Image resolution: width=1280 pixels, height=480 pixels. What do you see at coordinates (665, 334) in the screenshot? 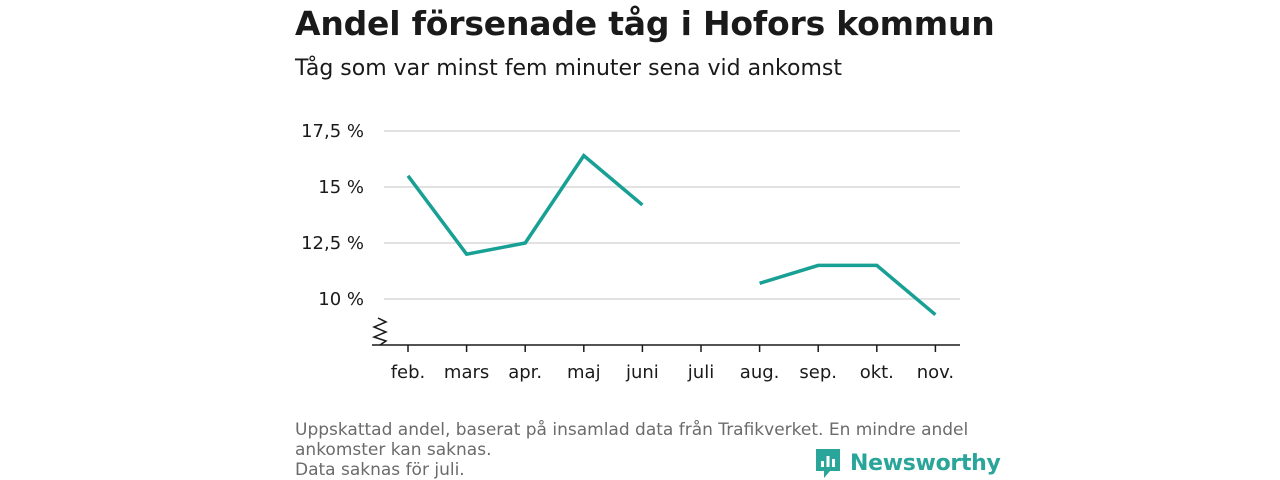
I see `x-axis` at bounding box center [665, 334].